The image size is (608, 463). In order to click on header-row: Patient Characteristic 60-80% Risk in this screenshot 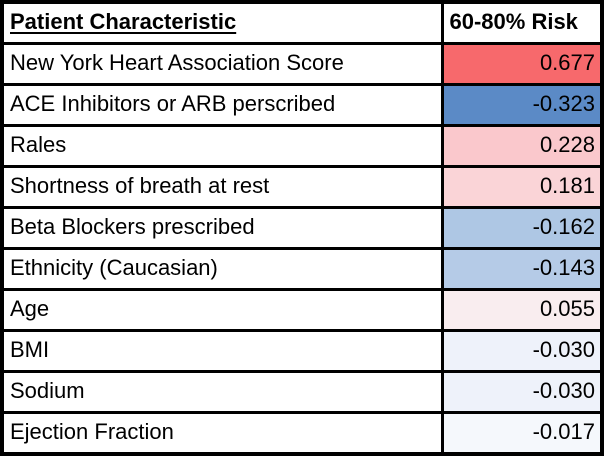, I will do `click(302, 22)`.